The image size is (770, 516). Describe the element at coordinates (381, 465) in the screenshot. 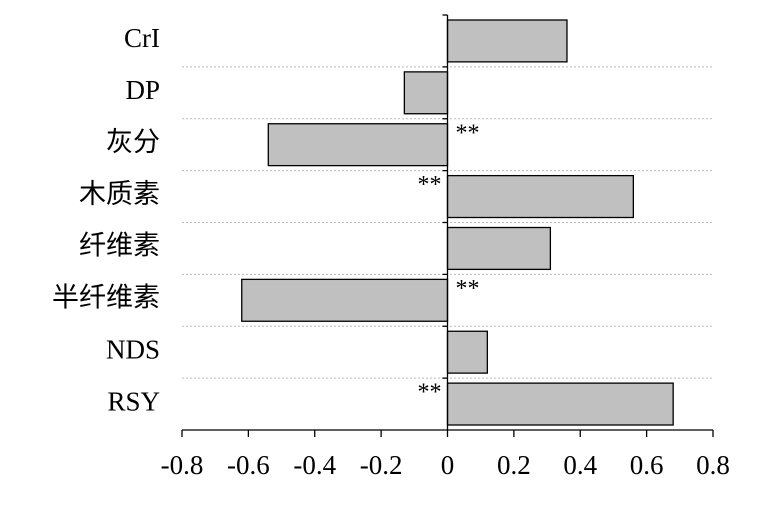

I see `x-tick-label: -0.2` at that location.